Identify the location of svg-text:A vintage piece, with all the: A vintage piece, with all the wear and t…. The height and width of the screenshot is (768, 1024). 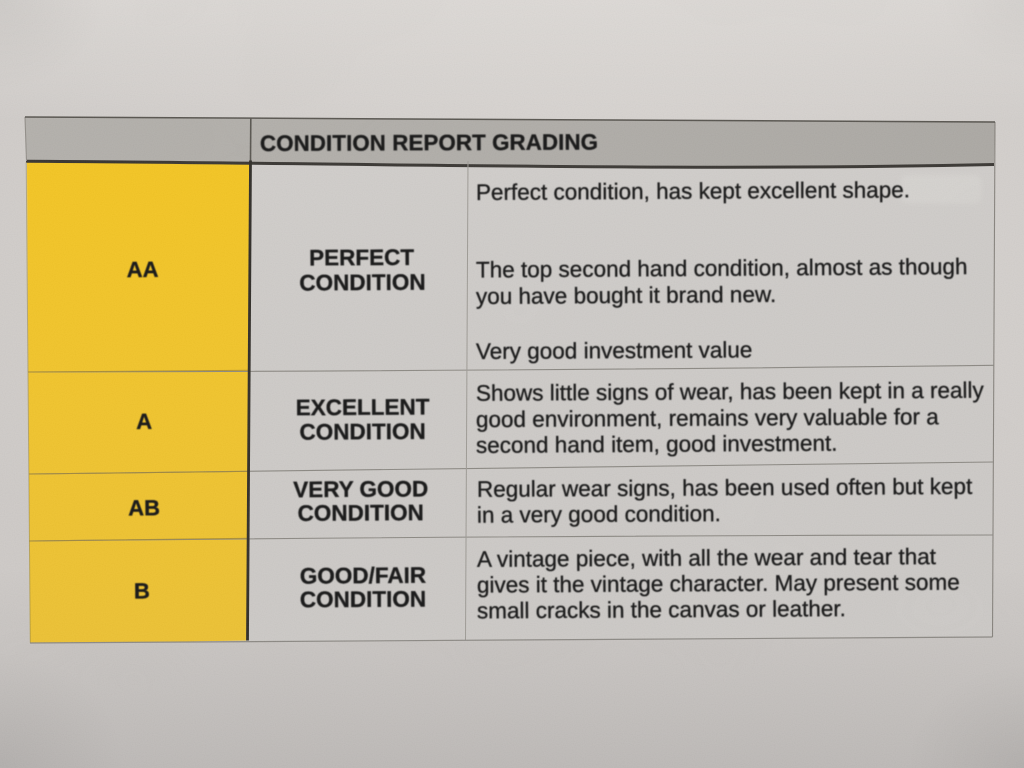
(707, 558).